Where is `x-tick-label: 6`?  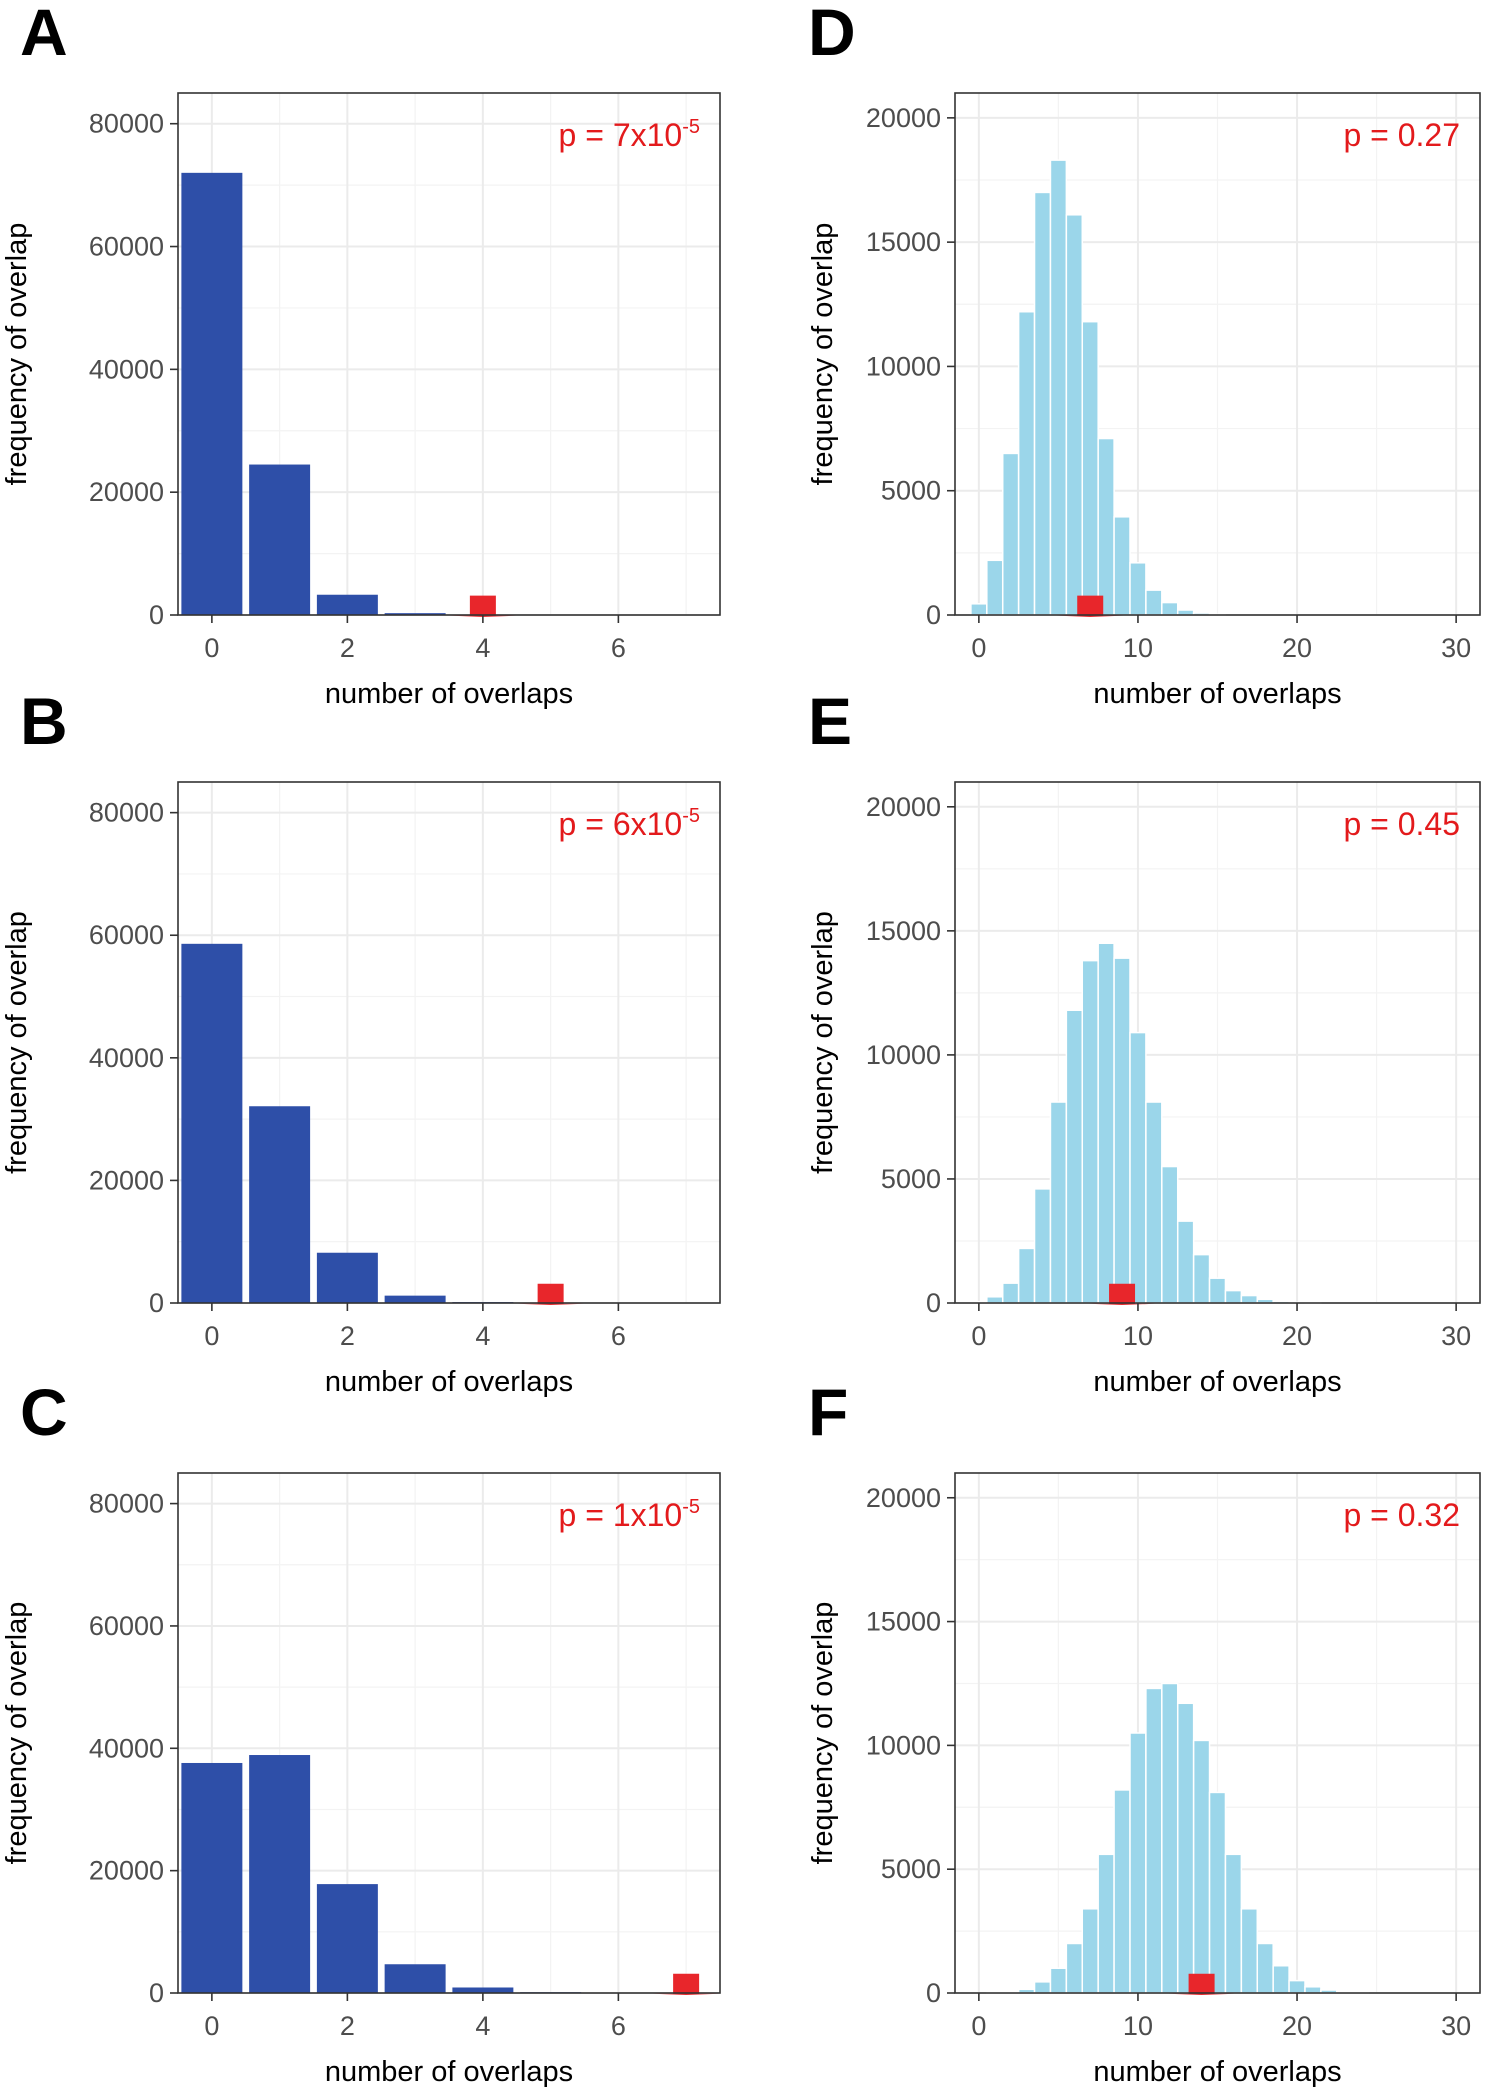 x-tick-label: 6 is located at coordinates (618, 1336).